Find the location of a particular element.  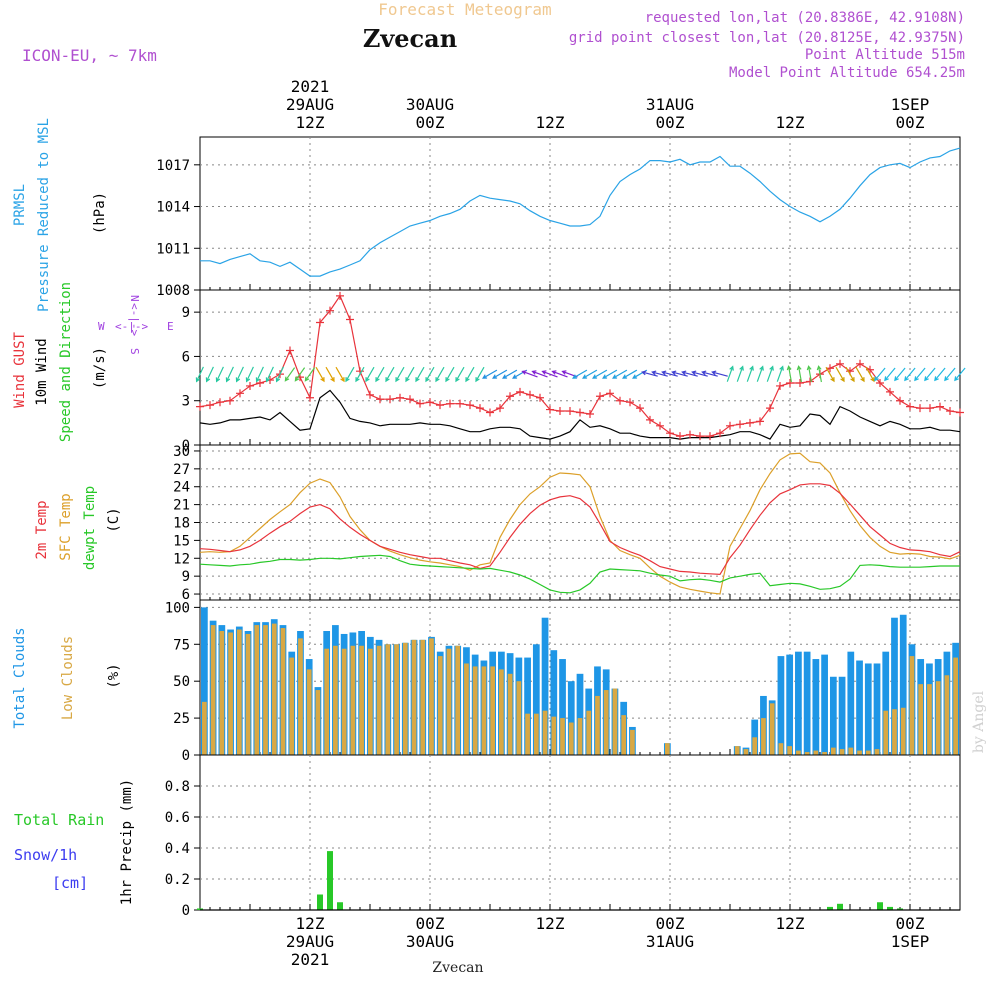

y-tick-label: 24 is located at coordinates (181, 488).